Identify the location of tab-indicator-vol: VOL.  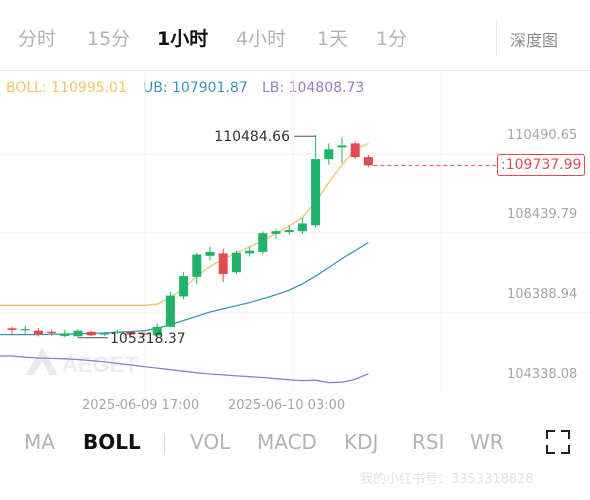
(210, 442).